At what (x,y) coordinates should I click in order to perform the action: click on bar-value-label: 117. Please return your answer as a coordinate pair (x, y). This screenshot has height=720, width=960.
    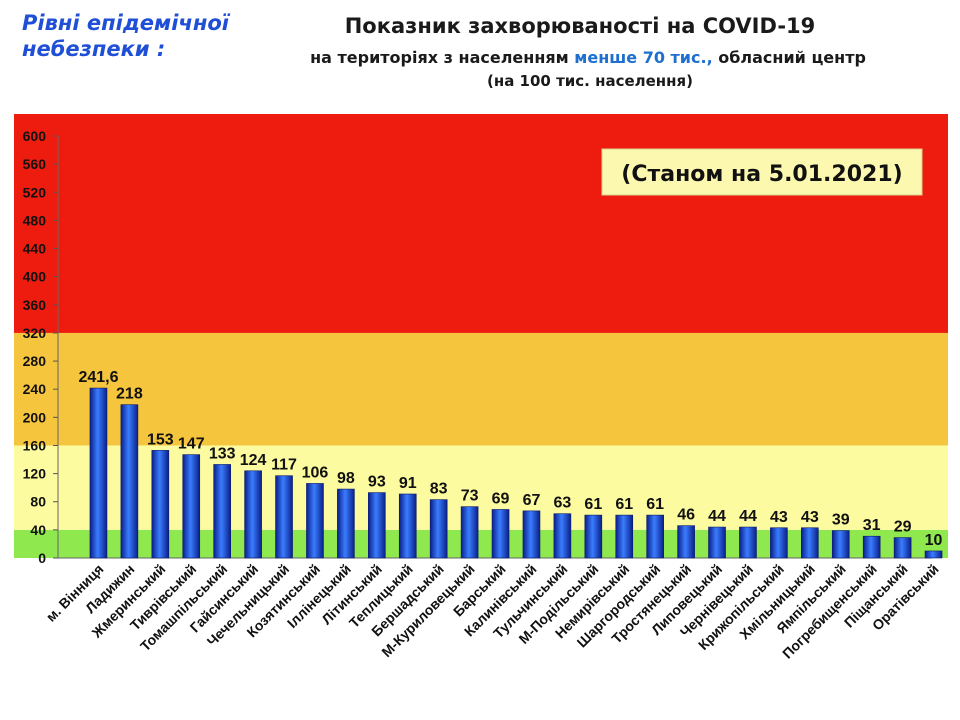
    Looking at the image, I should click on (284, 465).